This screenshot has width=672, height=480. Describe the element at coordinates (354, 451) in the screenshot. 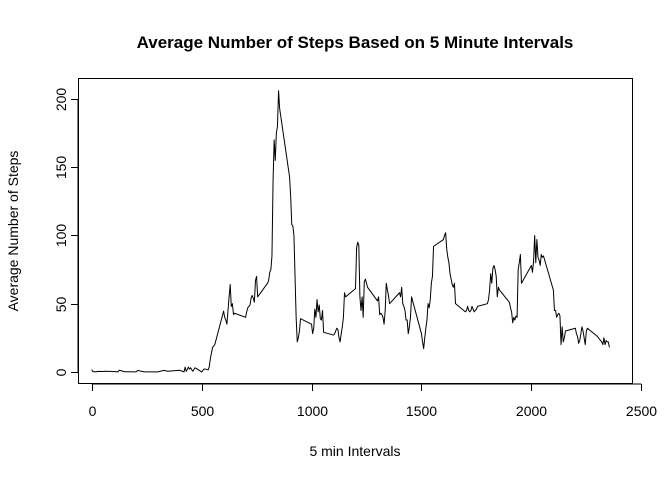

I see `x-axis-label: 5 min Intervals` at that location.